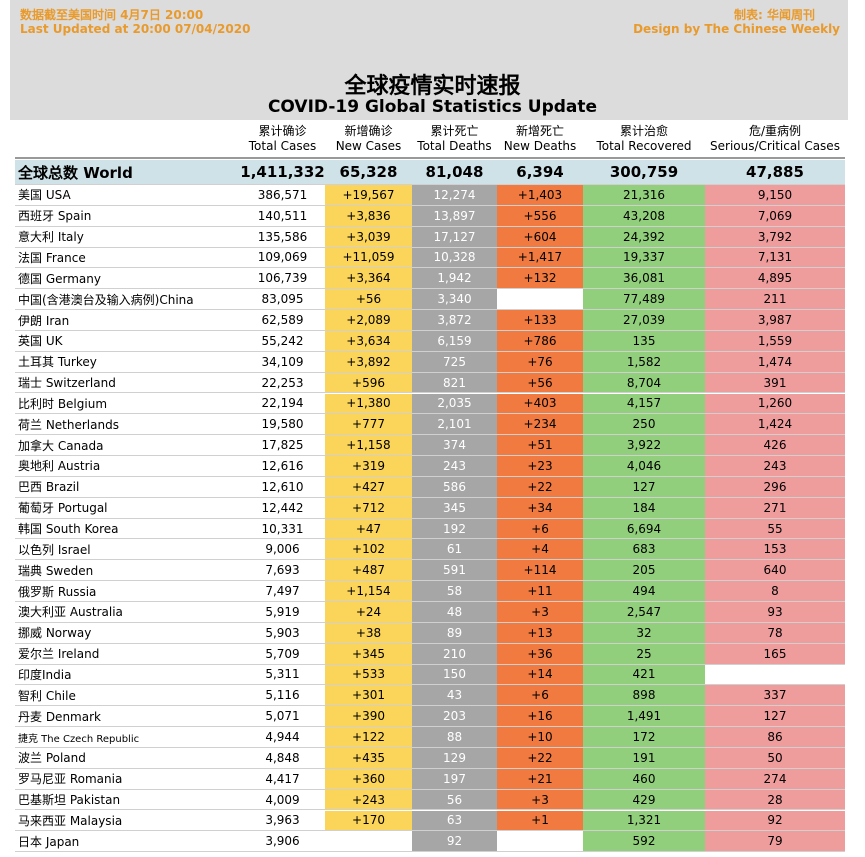 The width and height of the screenshot is (865, 857). Describe the element at coordinates (368, 466) in the screenshot. I see `cell-value: +319` at that location.